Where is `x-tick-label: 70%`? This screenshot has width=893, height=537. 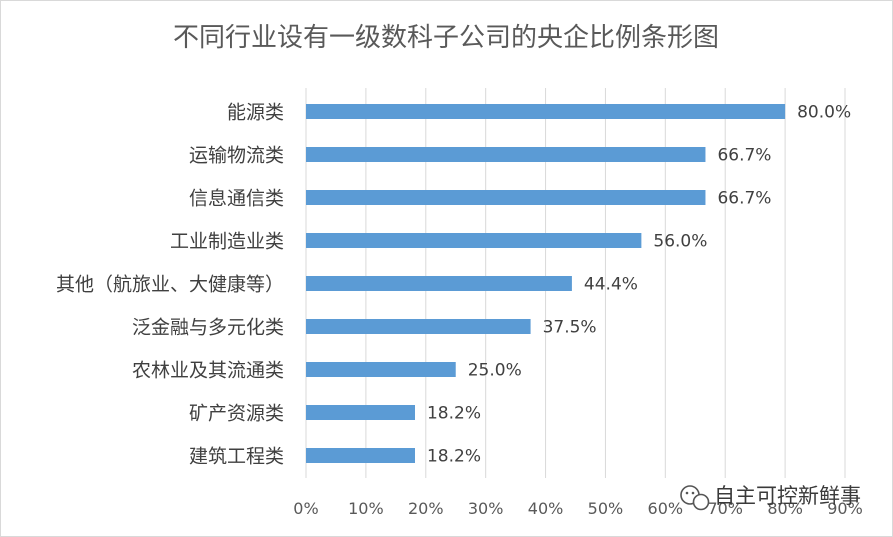 x-tick-label: 70% is located at coordinates (725, 508).